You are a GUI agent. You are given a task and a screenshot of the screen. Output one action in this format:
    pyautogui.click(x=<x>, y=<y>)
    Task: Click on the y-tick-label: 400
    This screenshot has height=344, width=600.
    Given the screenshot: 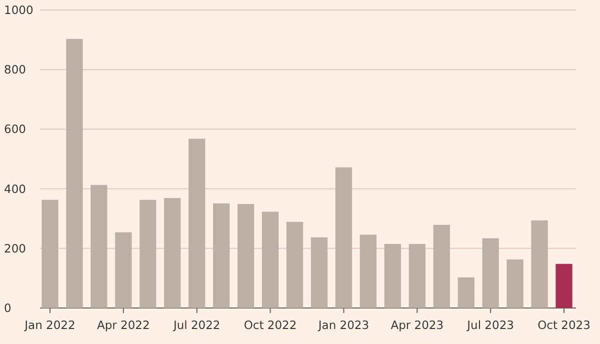 What is the action you would take?
    pyautogui.click(x=15, y=189)
    